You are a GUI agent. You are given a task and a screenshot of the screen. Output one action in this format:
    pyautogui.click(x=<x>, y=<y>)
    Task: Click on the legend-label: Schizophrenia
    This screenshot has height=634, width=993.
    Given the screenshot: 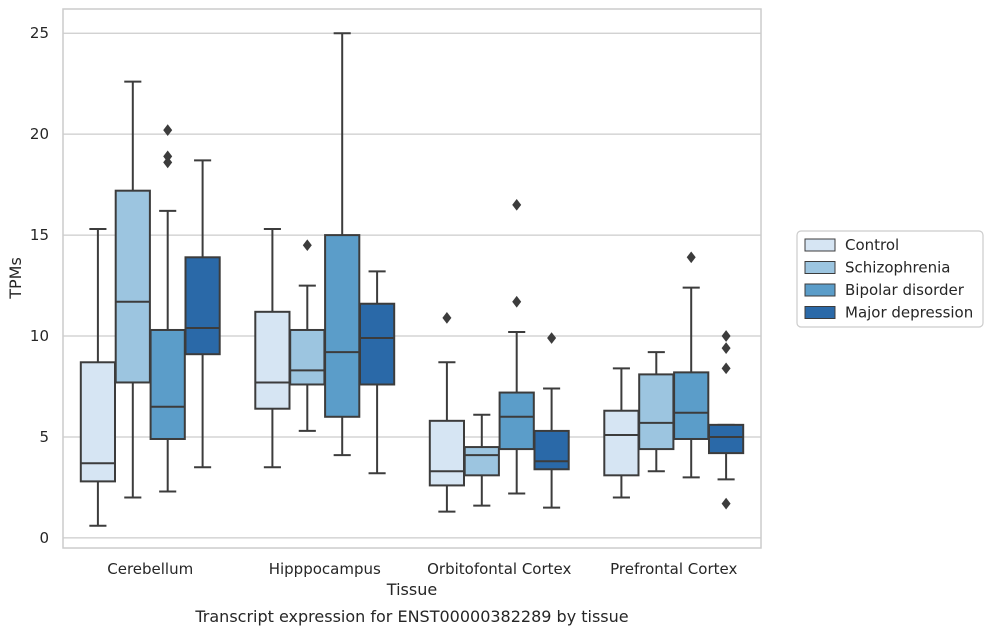 What is the action you would take?
    pyautogui.click(x=897, y=268)
    